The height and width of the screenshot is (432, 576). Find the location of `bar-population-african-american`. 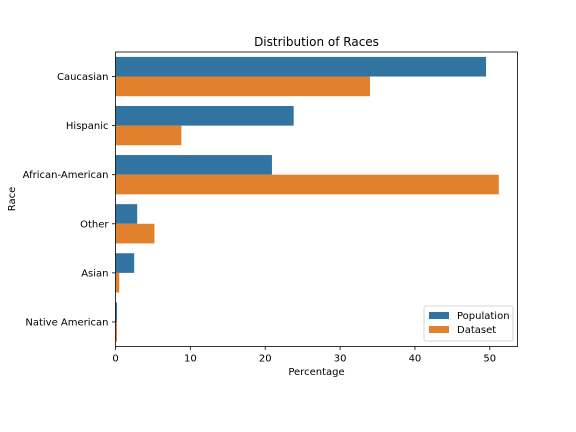

bar-population-african-american is located at coordinates (194, 165).